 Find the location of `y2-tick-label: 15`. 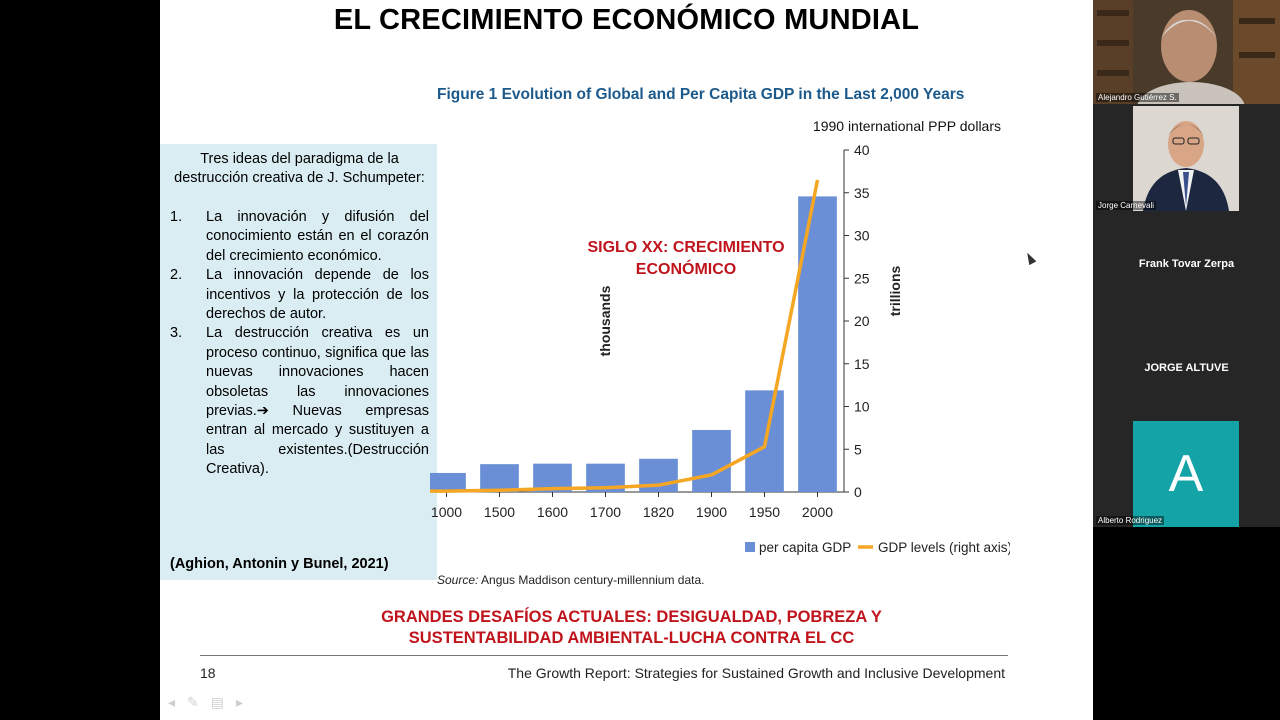

y2-tick-label: 15 is located at coordinates (862, 364).